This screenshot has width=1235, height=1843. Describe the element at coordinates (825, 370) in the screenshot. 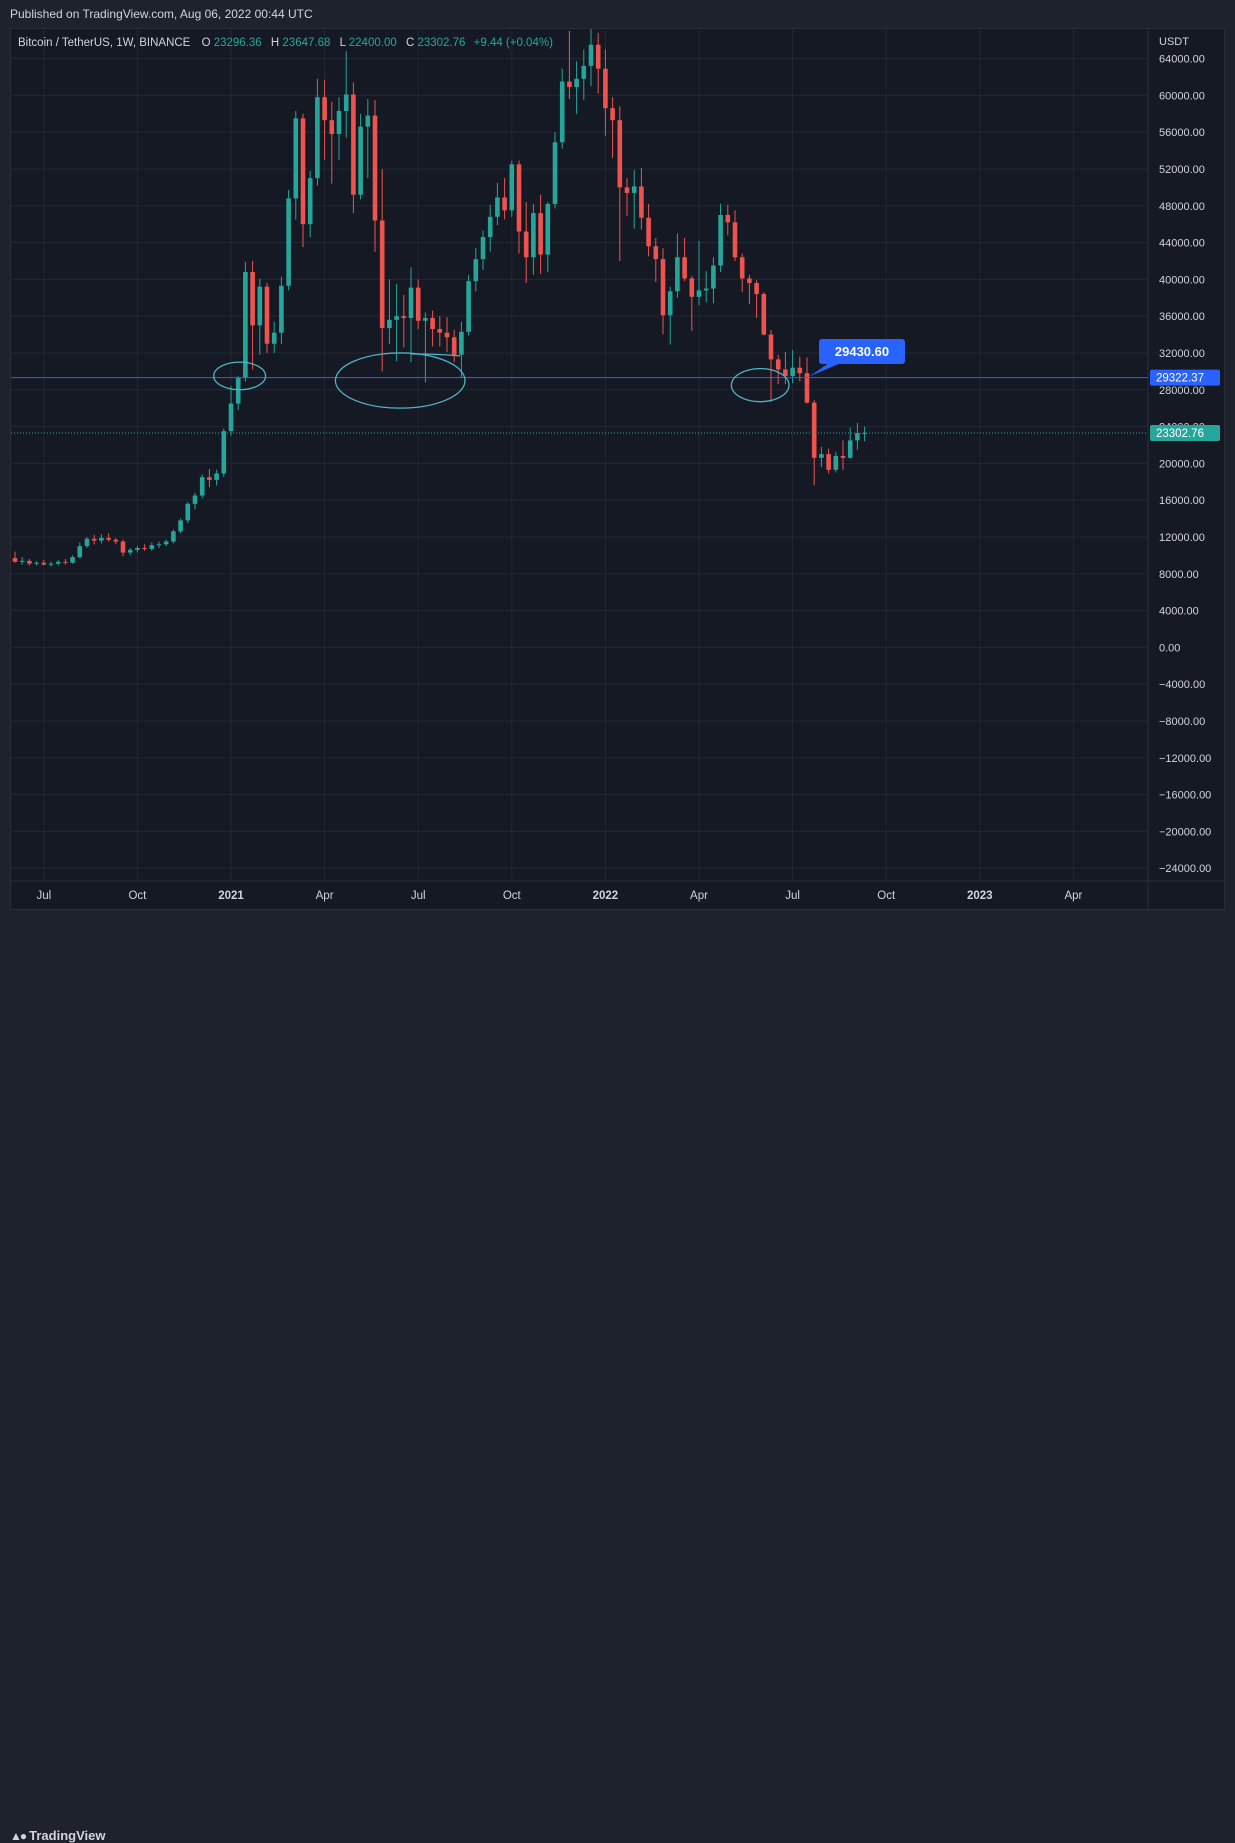

I see `callout-pointer` at that location.